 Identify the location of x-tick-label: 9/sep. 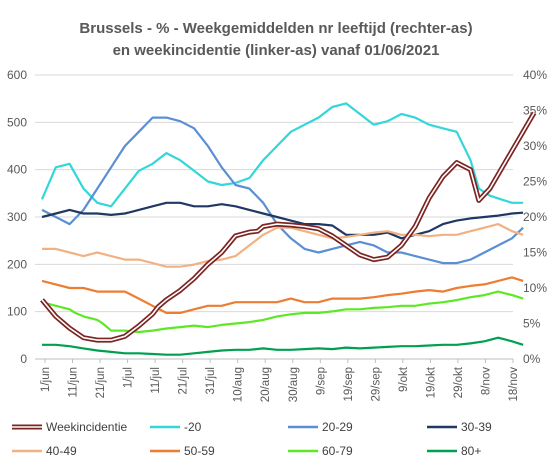
(321, 381).